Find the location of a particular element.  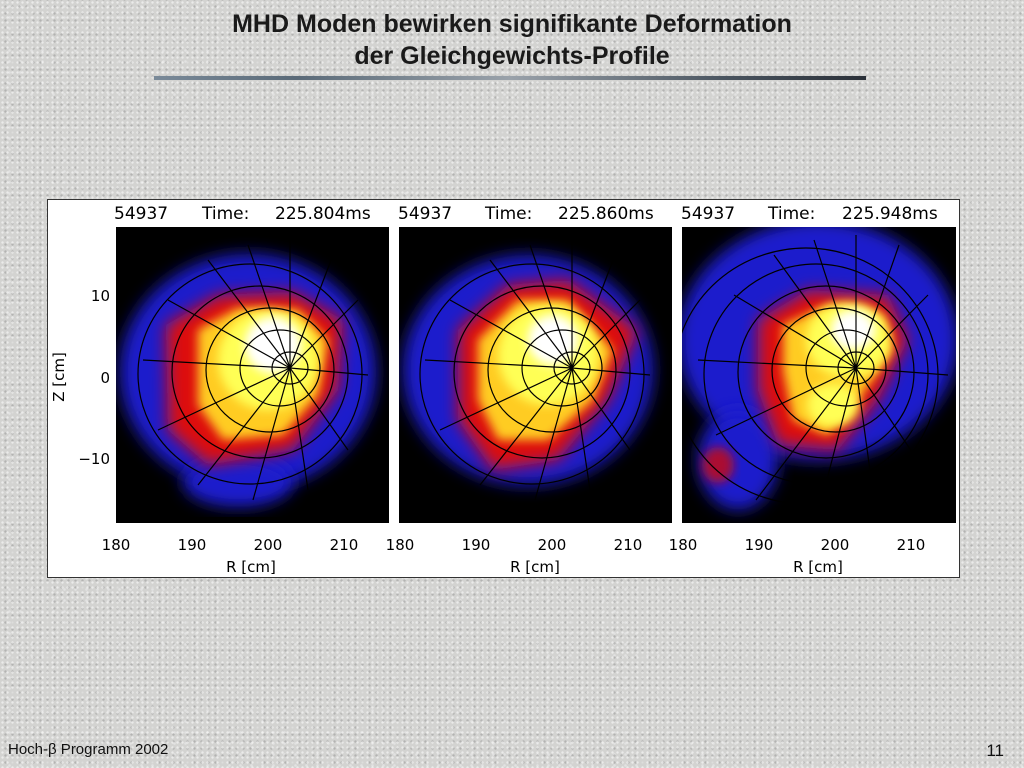

panel-2-time-label: Time: is located at coordinates (508, 214).